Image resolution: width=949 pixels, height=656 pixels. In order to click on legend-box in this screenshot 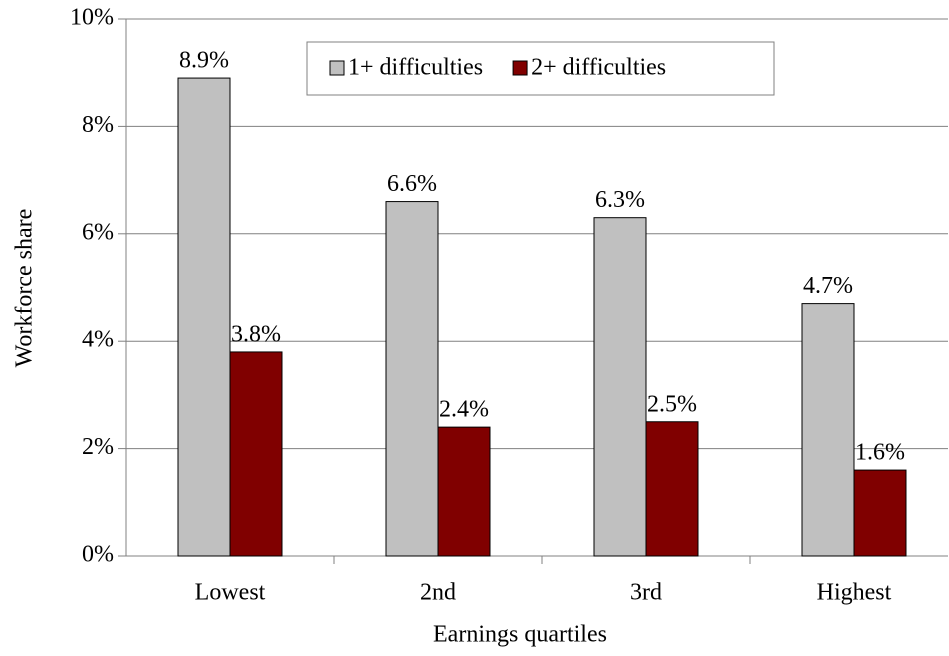, I will do `click(540, 68)`.